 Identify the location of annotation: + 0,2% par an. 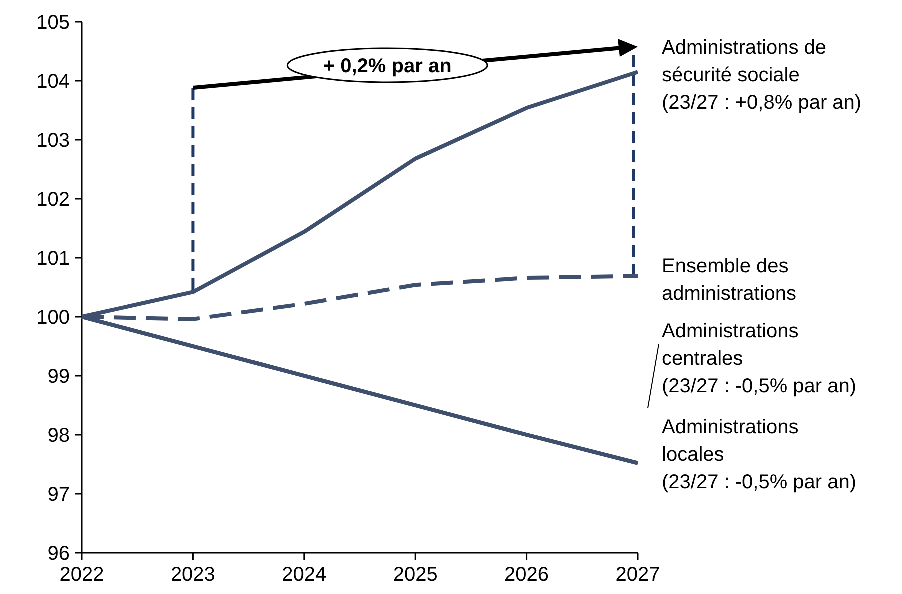
(387, 67).